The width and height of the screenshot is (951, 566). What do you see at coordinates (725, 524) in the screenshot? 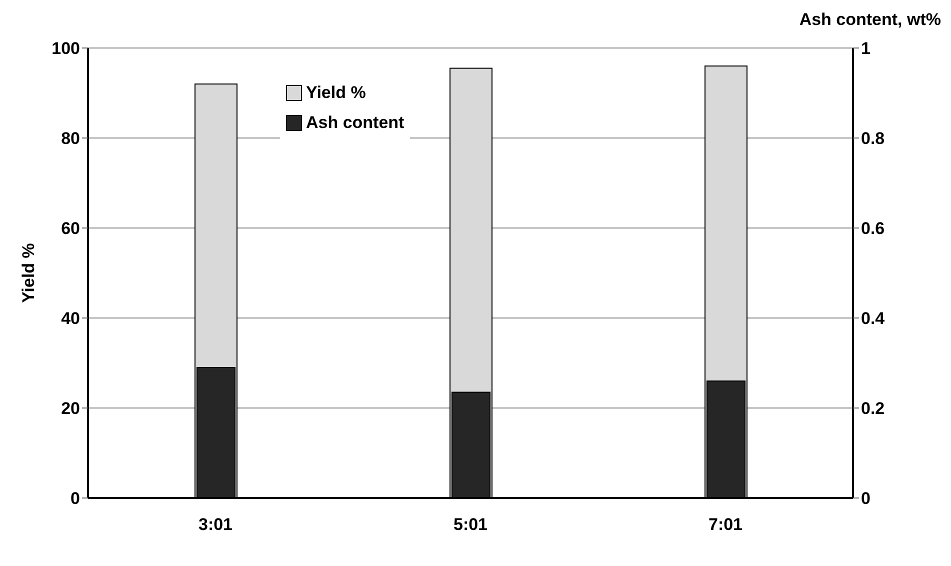
I see `x-tick-label: 7:01` at bounding box center [725, 524].